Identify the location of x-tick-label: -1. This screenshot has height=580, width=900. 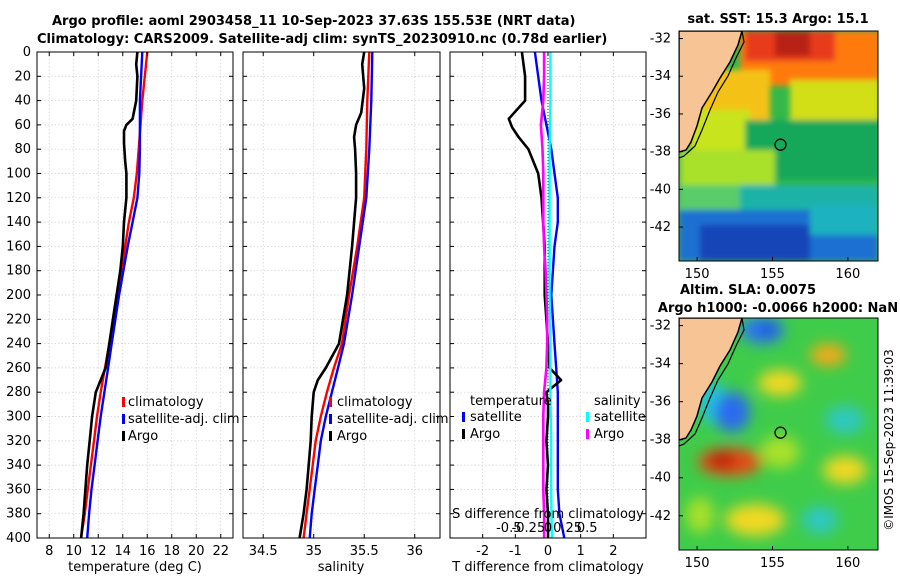
(515, 551).